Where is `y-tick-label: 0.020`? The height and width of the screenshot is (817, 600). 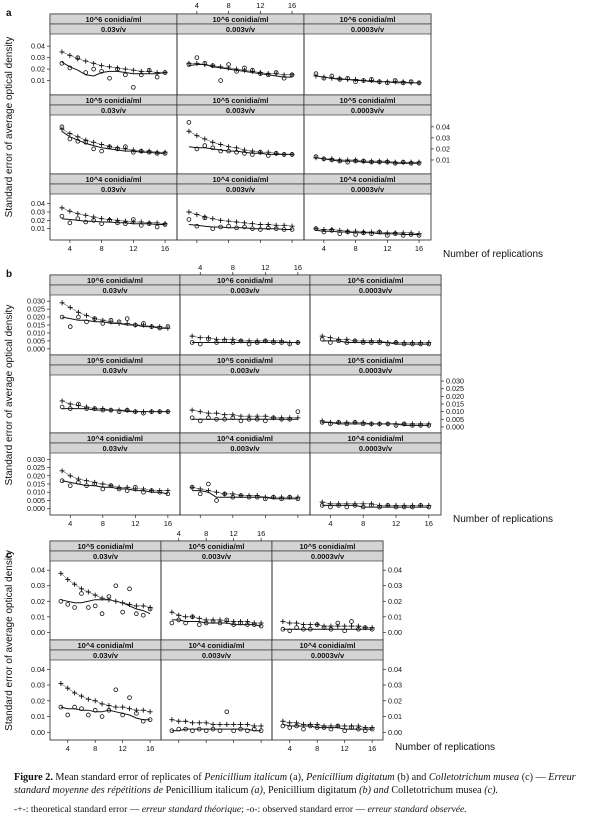 y-tick-label: 0.020 is located at coordinates (36, 475).